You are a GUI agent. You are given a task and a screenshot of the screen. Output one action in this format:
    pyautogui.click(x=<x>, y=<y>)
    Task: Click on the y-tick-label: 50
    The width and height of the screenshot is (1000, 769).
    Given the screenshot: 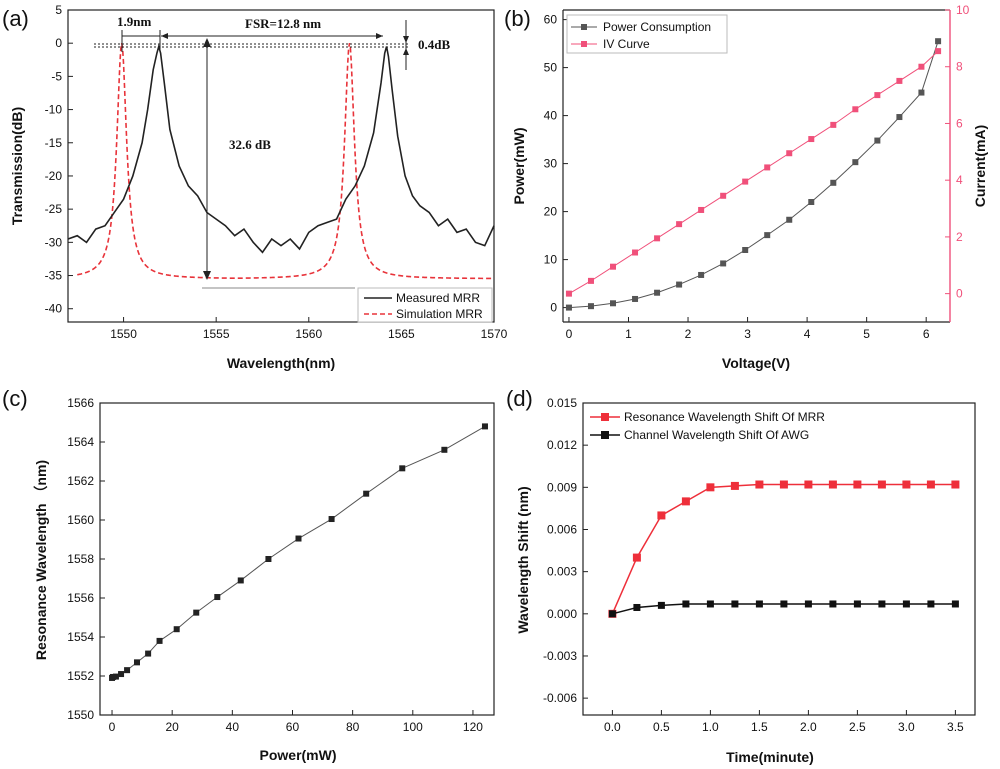 What is the action you would take?
    pyautogui.click(x=551, y=68)
    